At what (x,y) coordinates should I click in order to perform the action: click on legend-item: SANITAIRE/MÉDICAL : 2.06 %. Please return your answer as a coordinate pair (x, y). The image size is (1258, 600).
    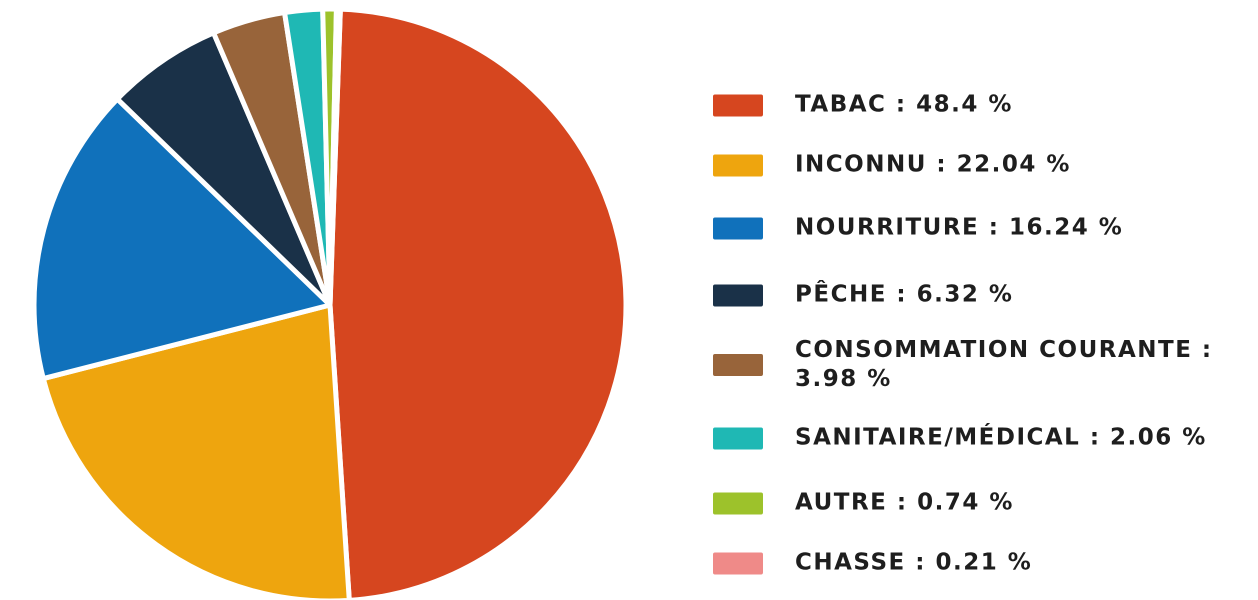
    Looking at the image, I should click on (974, 438).